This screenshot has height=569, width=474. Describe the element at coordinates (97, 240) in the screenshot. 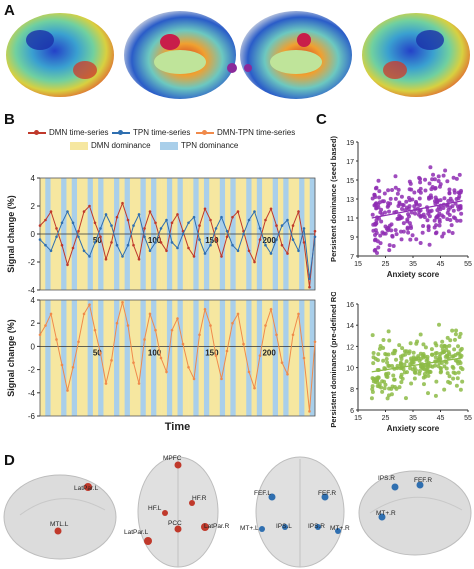

I see `x-tick-label: 50` at that location.